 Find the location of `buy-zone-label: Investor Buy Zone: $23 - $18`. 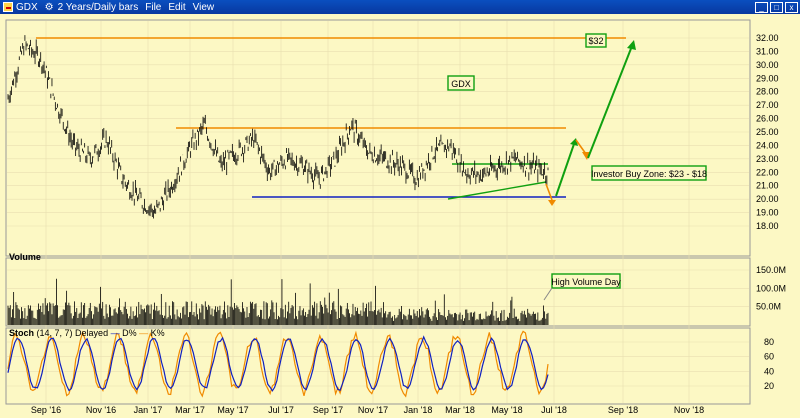

buy-zone-label: Investor Buy Zone: $23 - $18 is located at coordinates (649, 174).